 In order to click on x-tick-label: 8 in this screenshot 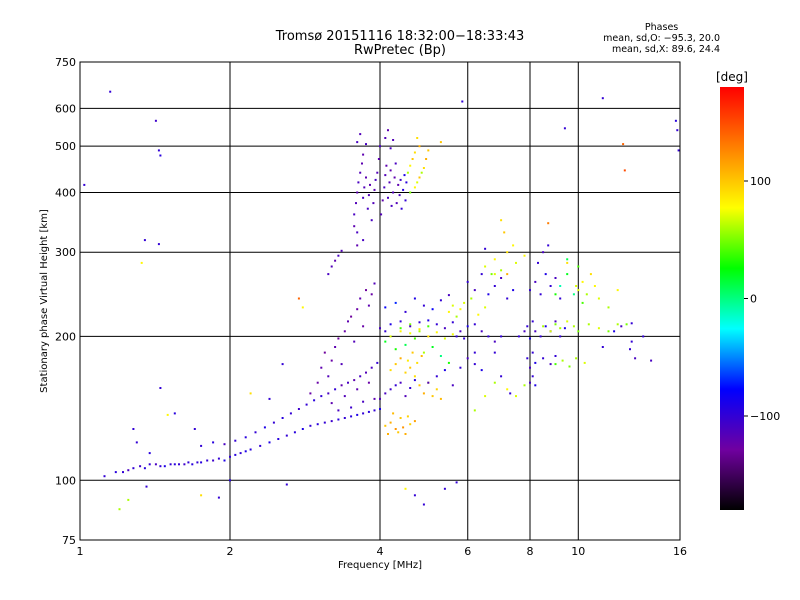, I will do `click(530, 551)`.